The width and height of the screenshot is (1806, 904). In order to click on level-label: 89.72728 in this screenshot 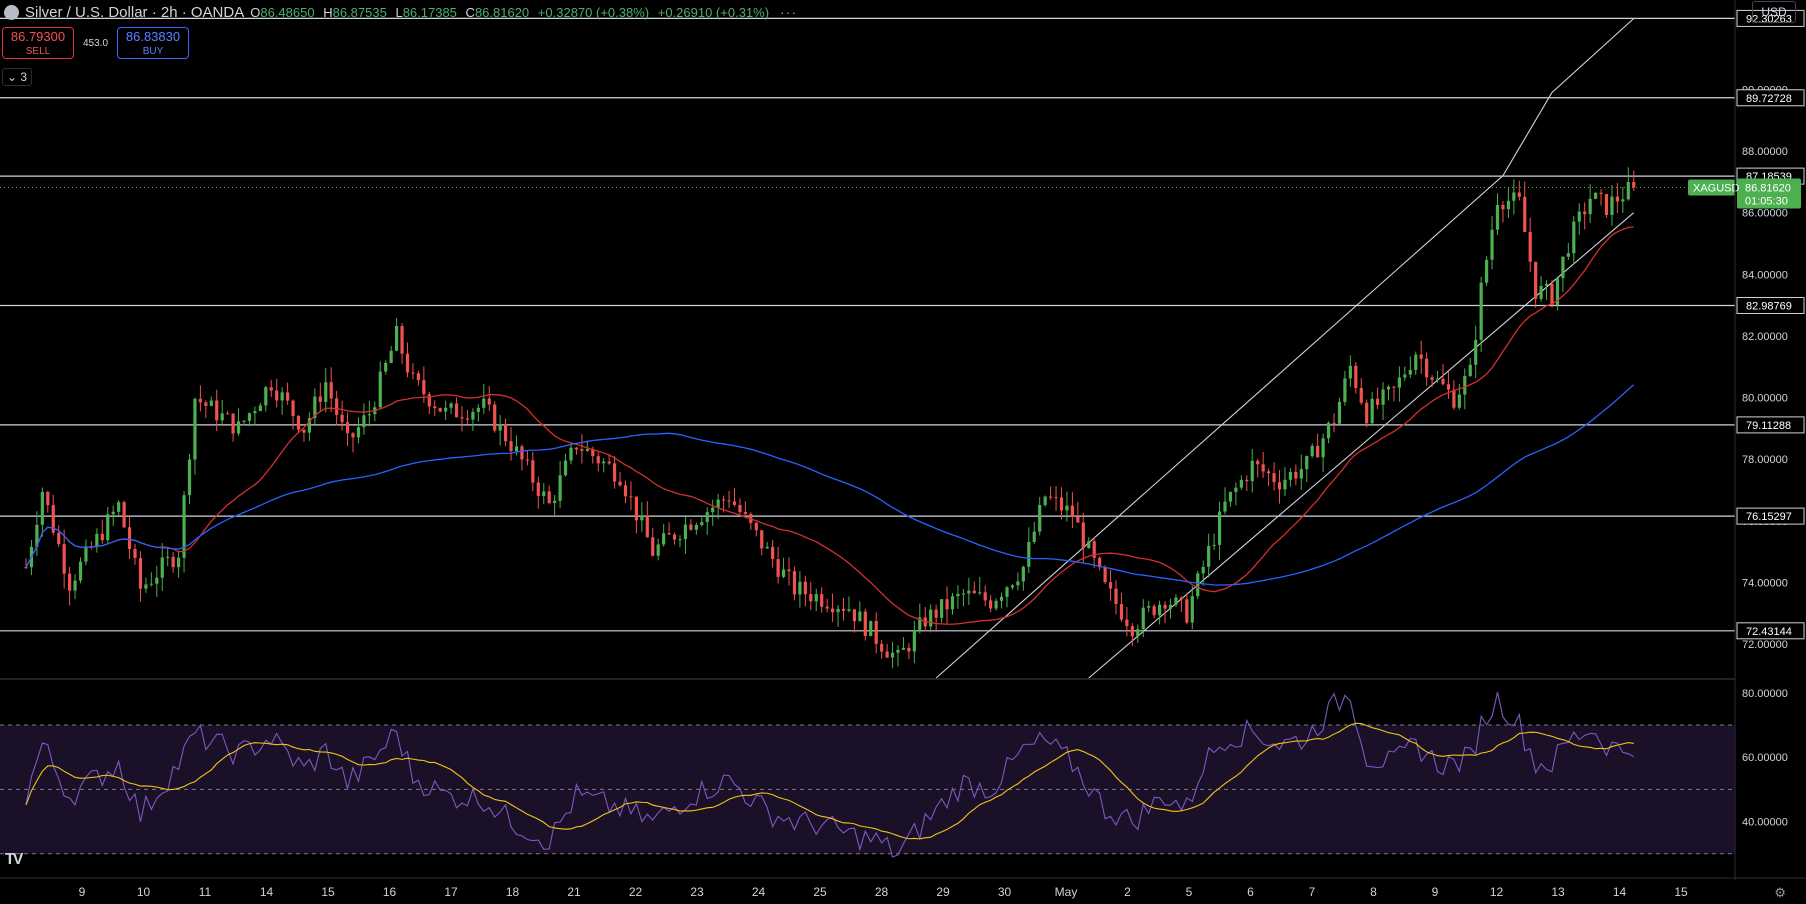, I will do `click(1769, 99)`.